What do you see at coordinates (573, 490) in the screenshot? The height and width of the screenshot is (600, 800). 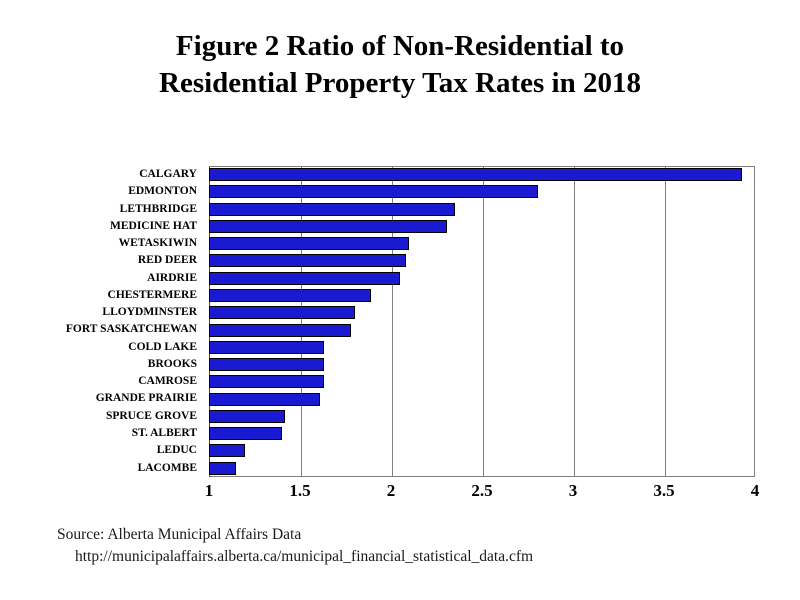 I see `x-tick-label: 3` at bounding box center [573, 490].